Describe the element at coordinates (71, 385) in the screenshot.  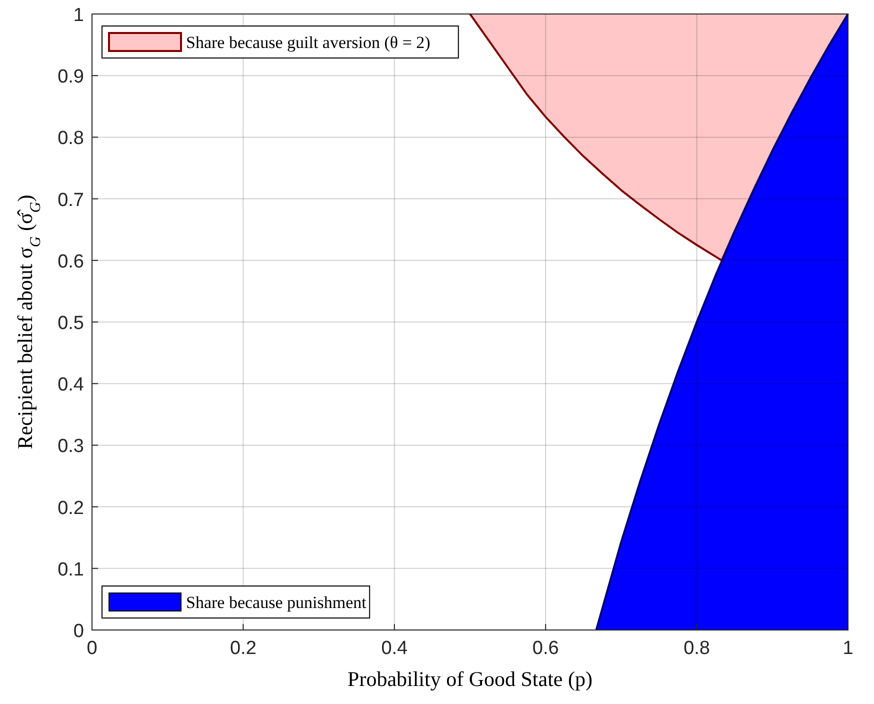
I see `y-tick-label: 0.4` at that location.